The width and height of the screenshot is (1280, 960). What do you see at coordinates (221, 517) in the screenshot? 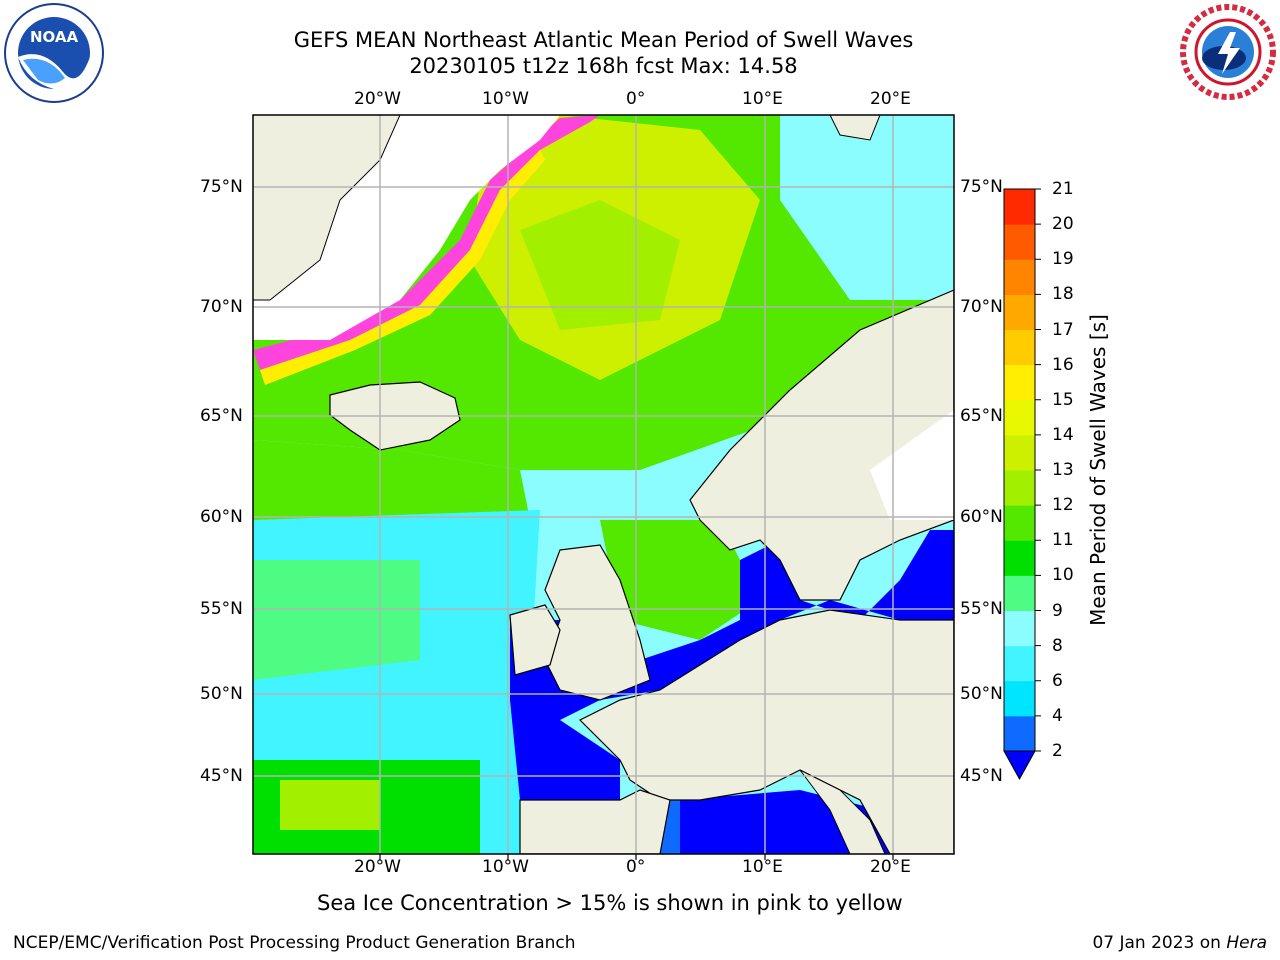
I see `lat-label-left-60n: 60°N` at bounding box center [221, 517].